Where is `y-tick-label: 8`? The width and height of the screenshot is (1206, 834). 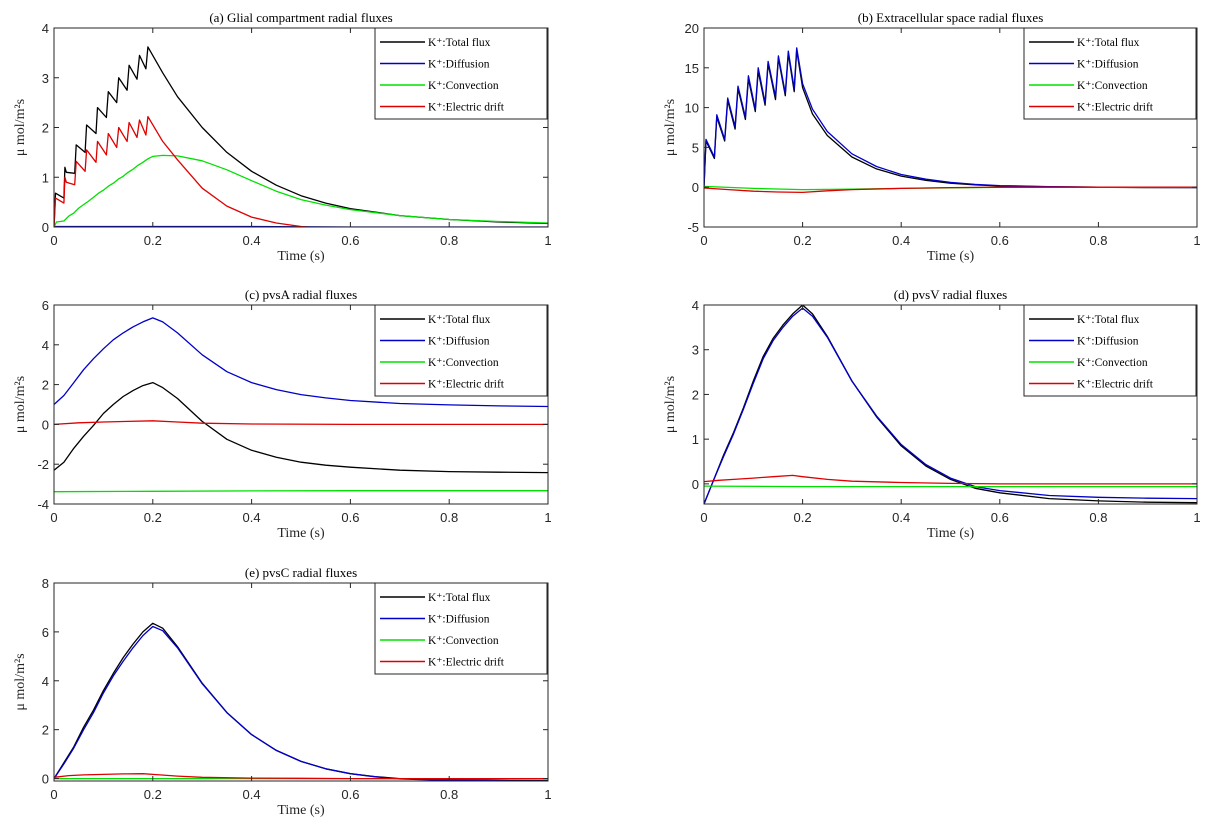 y-tick-label: 8 is located at coordinates (45, 583).